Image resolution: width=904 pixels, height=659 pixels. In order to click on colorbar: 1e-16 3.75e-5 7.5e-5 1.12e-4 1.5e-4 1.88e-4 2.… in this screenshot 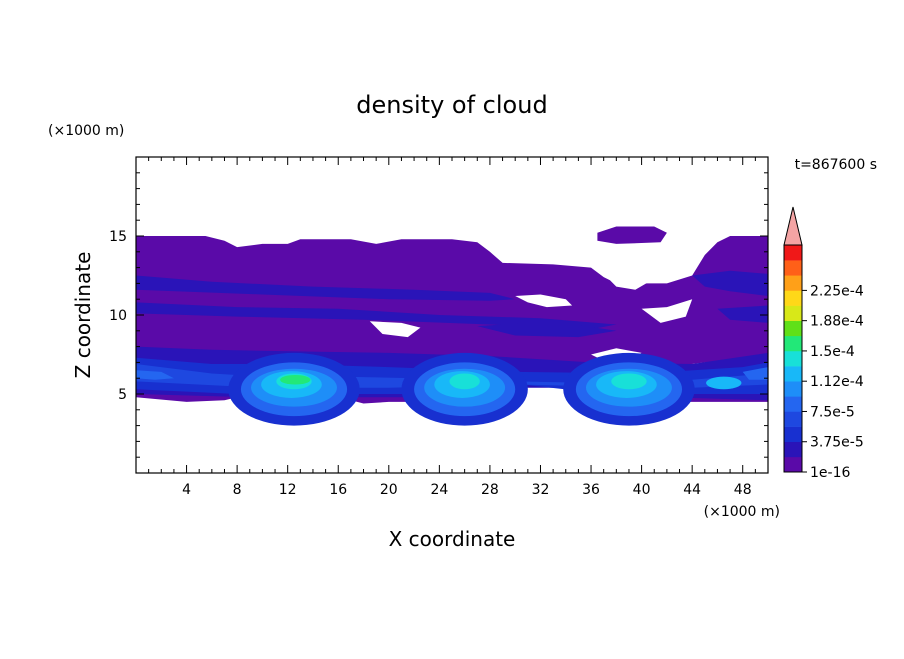, I will do `click(823, 343)`.